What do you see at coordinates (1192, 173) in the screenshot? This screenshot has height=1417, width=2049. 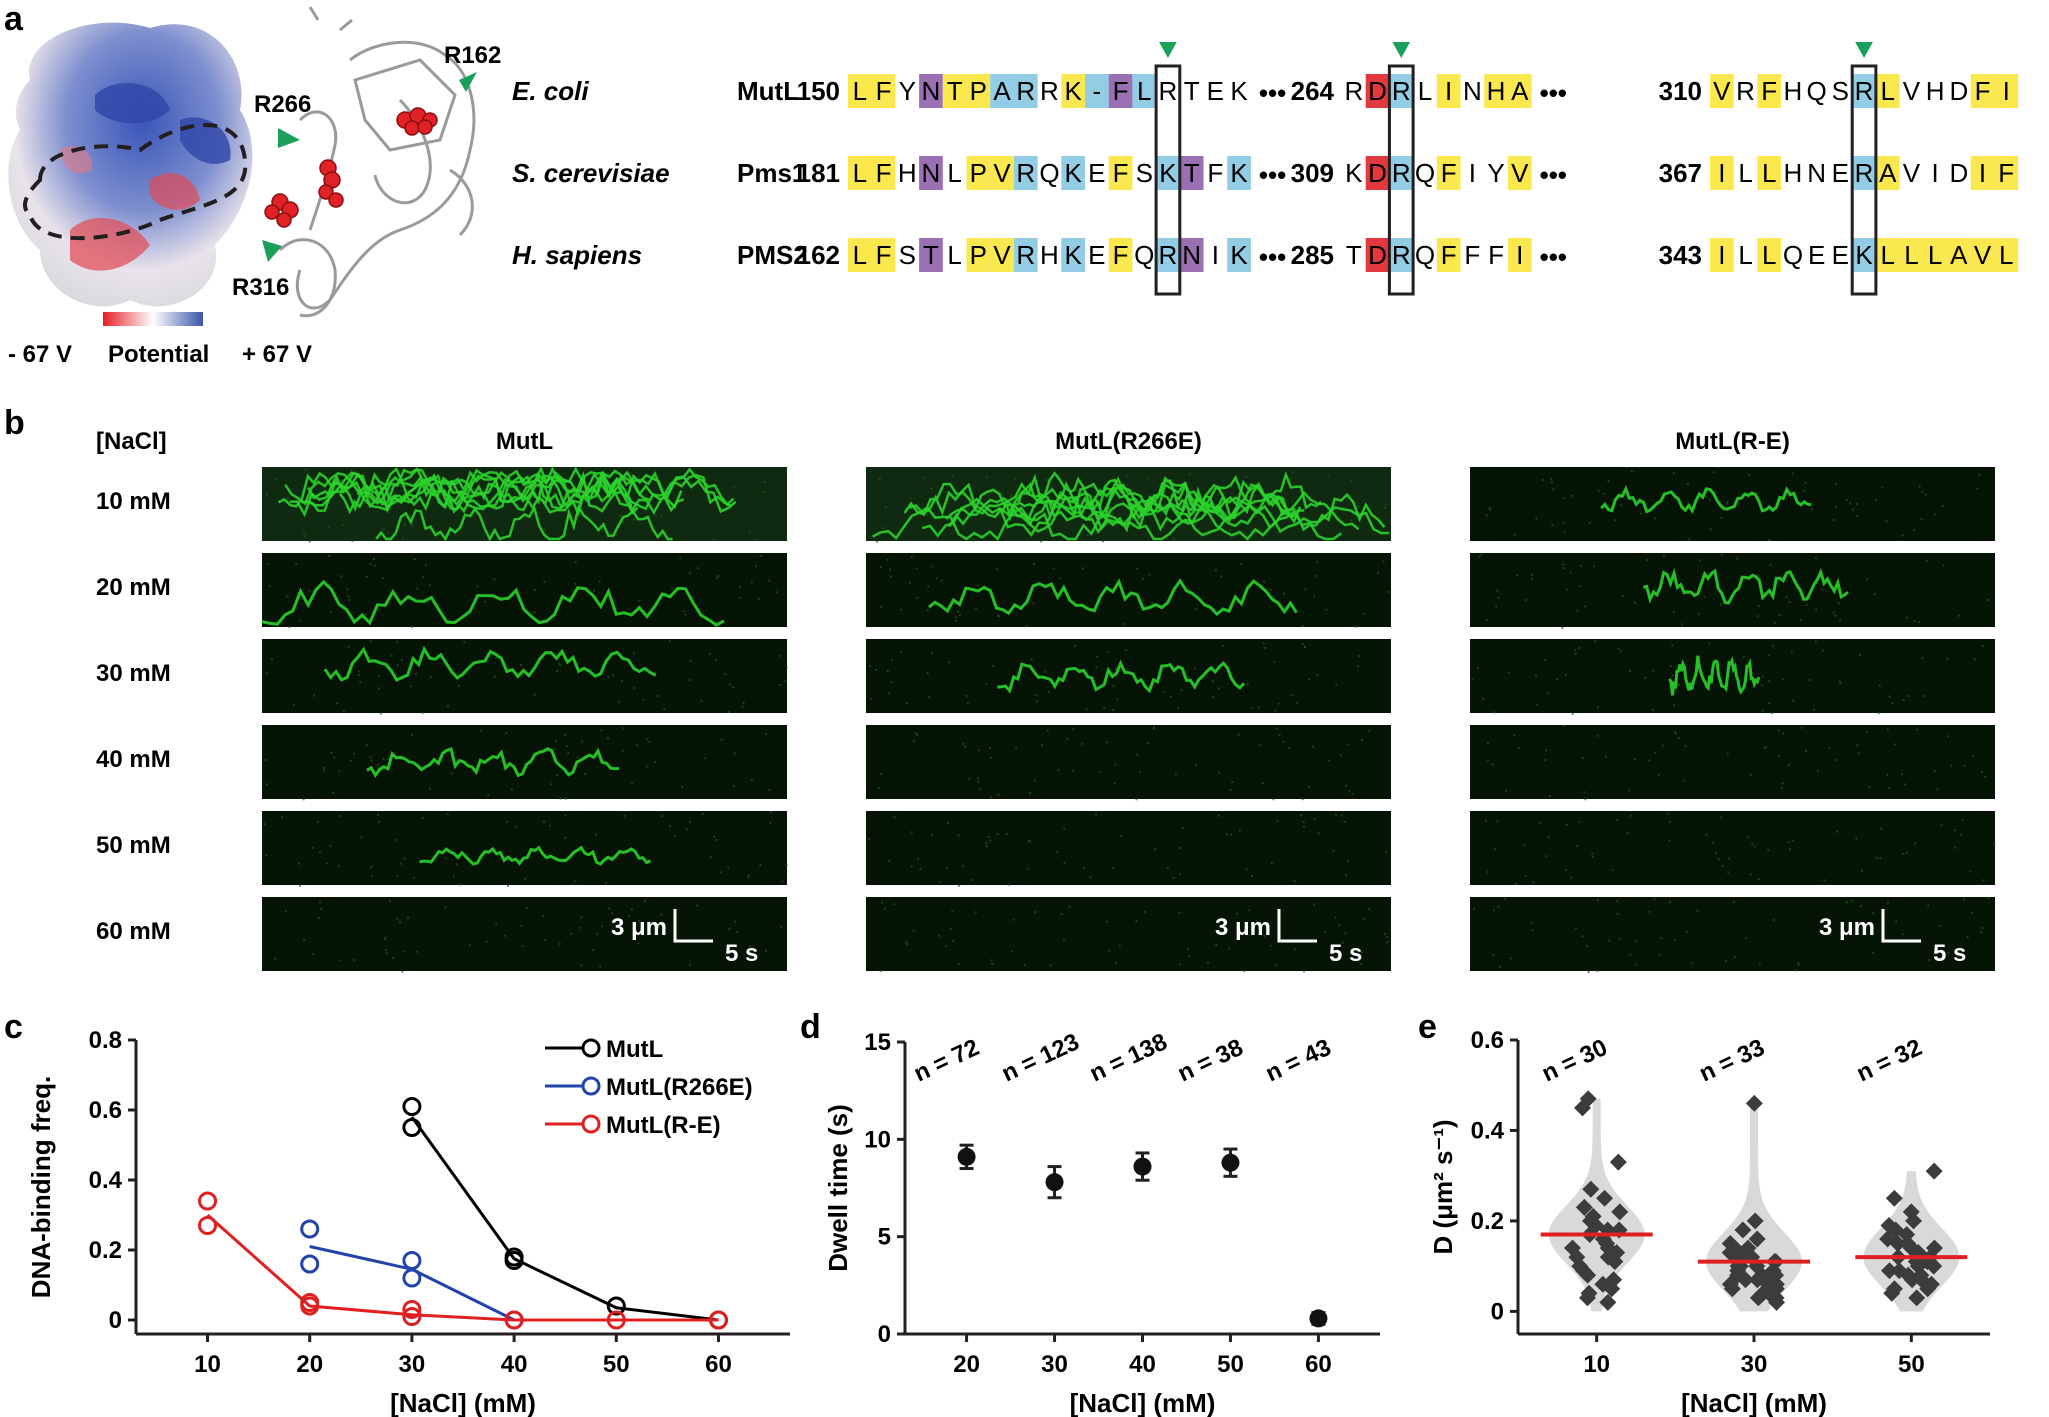 I see `residue-letter: T` at bounding box center [1192, 173].